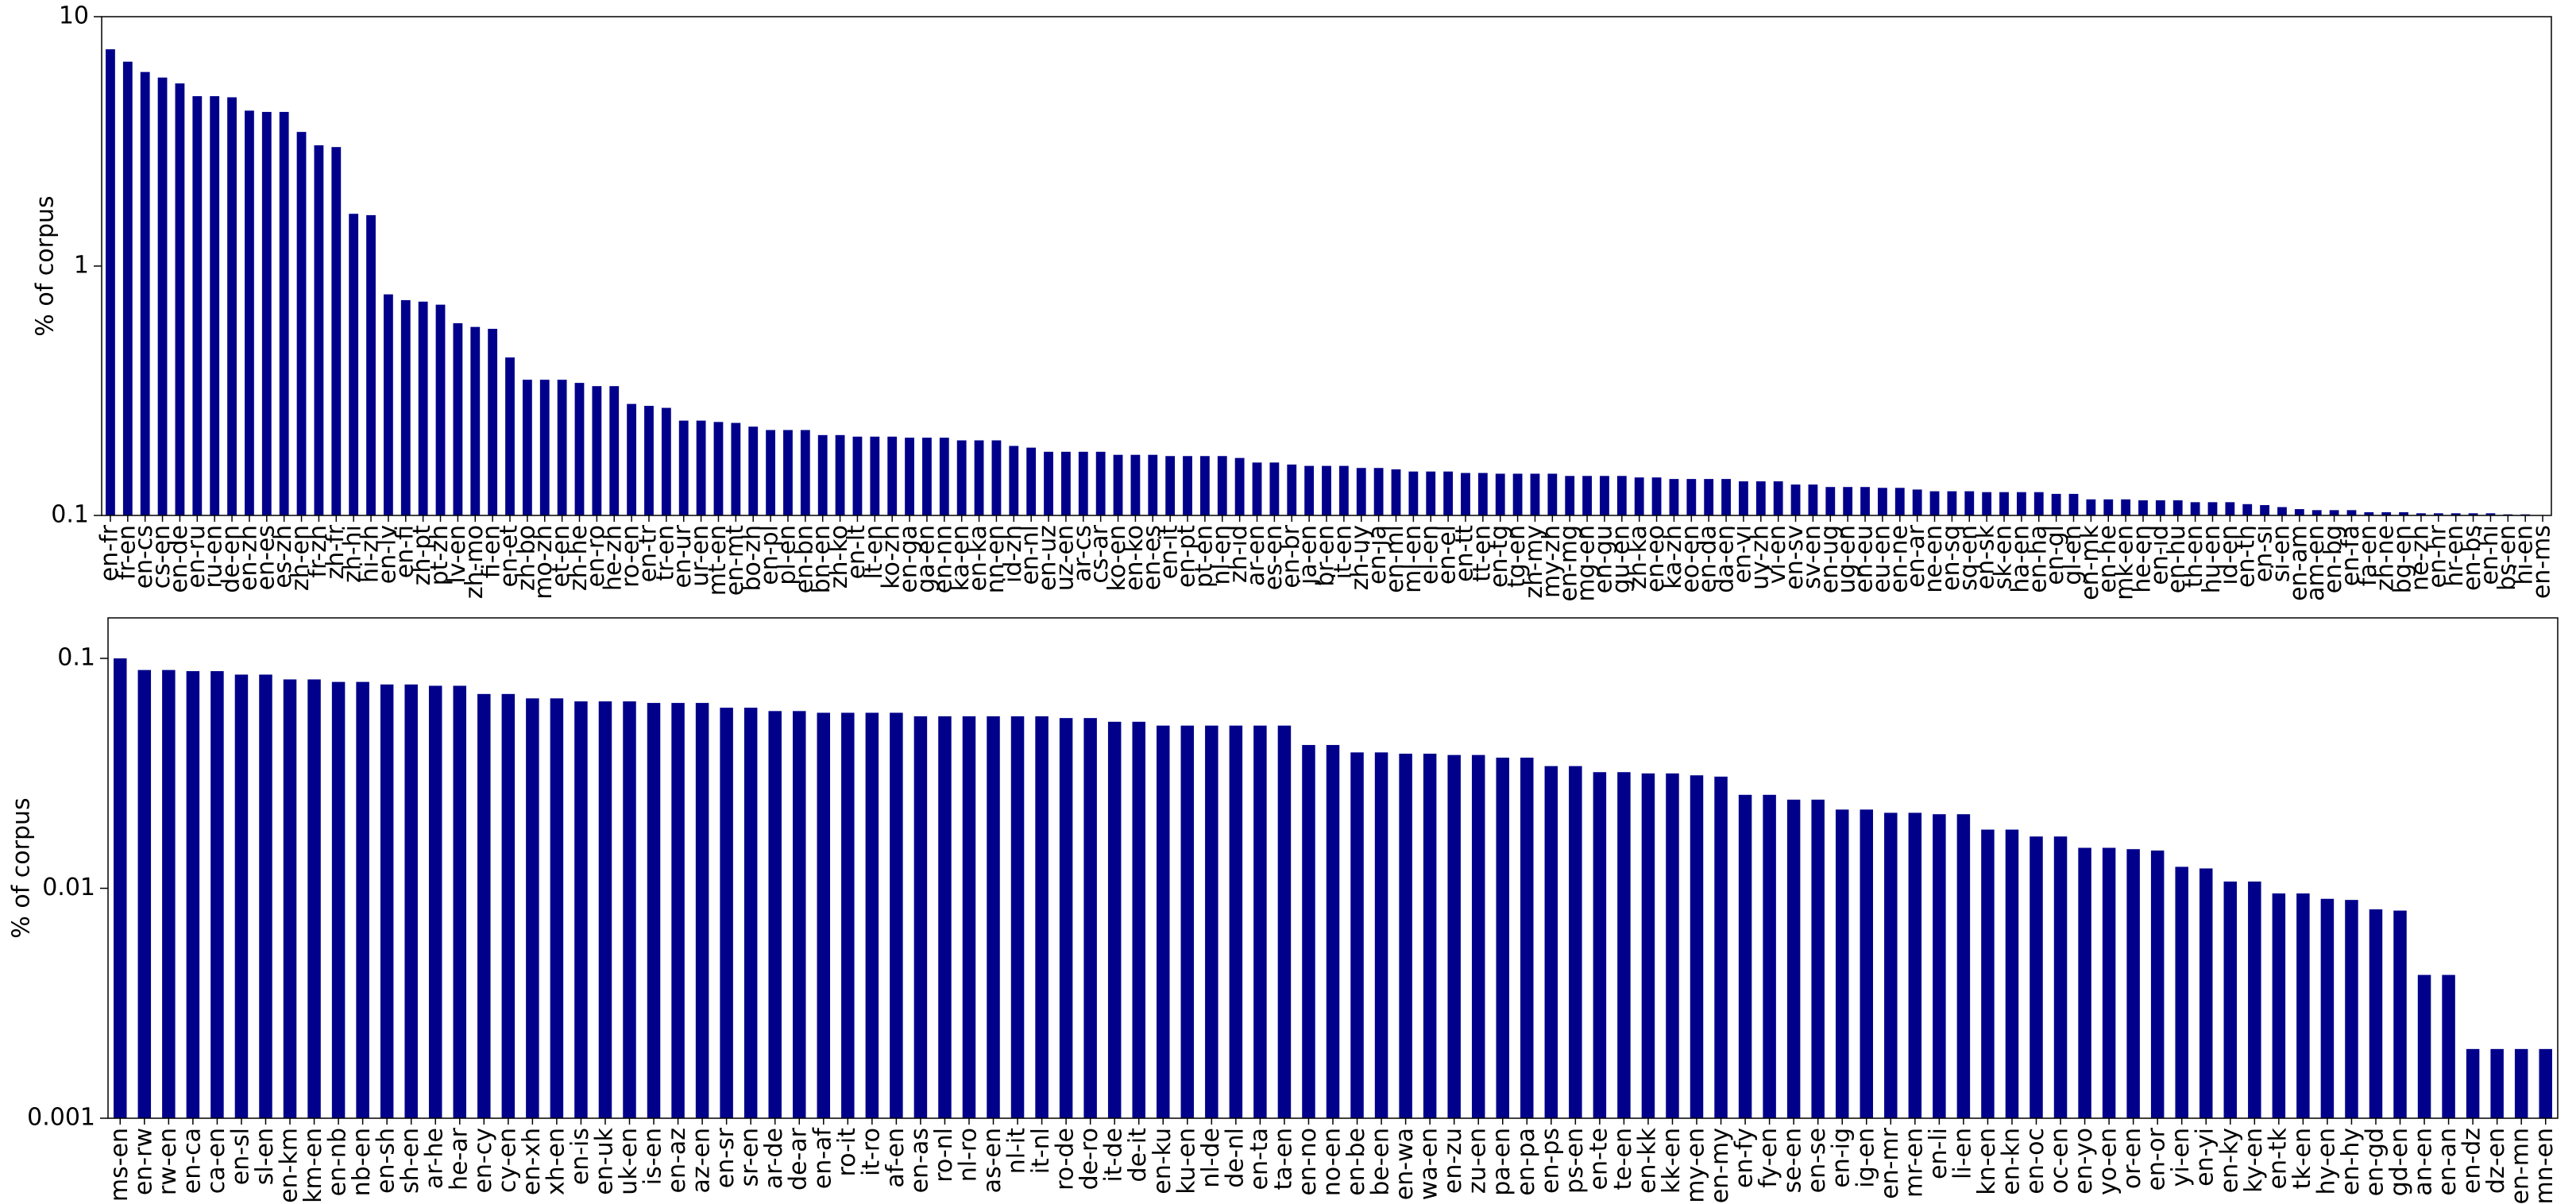 The height and width of the screenshot is (1204, 2576). Describe the element at coordinates (1065, 1159) in the screenshot. I see `x-tick-label: ro-de` at that location.